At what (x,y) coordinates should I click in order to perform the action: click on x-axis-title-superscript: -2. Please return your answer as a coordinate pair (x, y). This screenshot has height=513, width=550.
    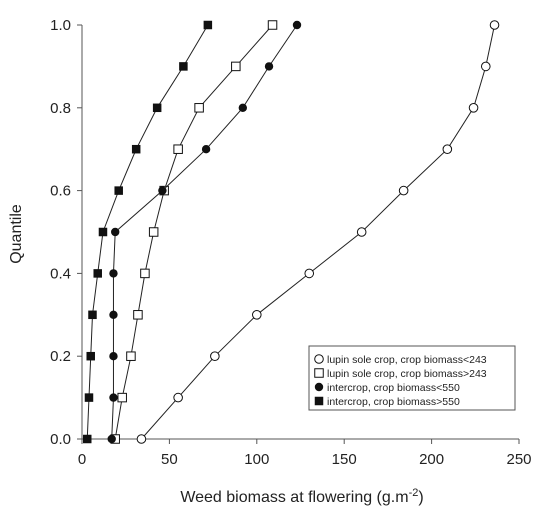
    Looking at the image, I should click on (414, 493).